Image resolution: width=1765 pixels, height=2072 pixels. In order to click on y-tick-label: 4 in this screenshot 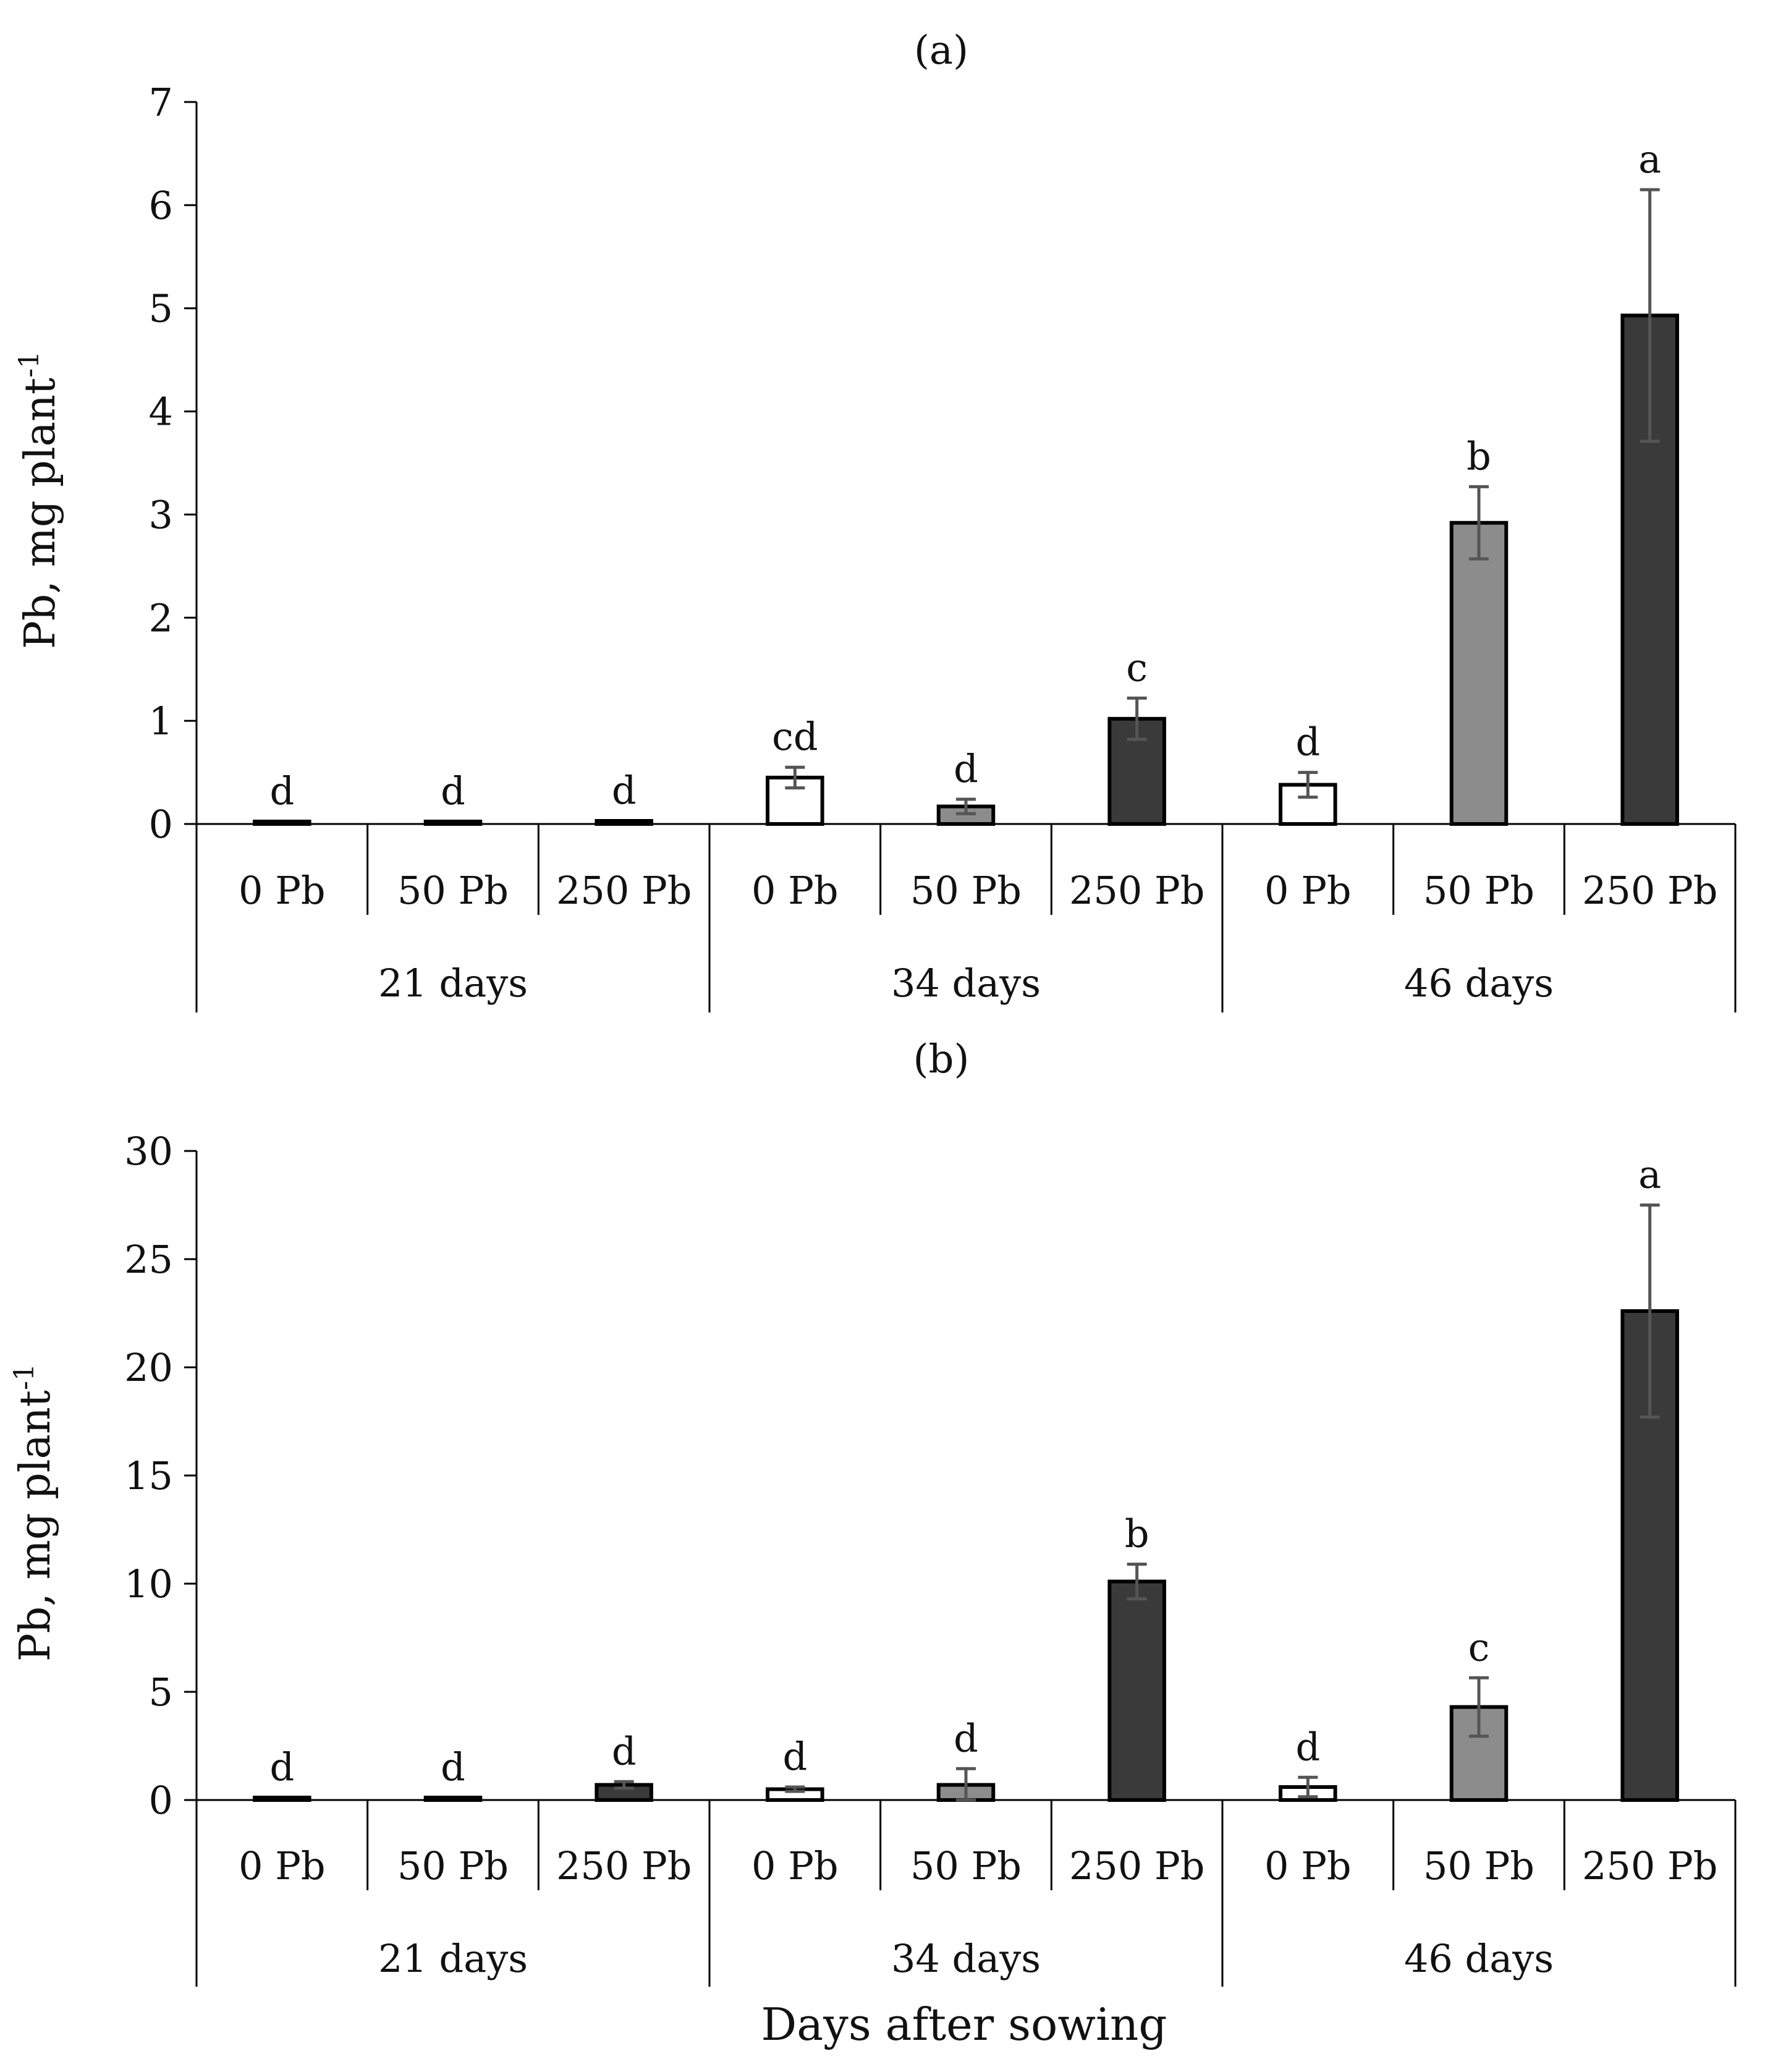, I will do `click(161, 412)`.